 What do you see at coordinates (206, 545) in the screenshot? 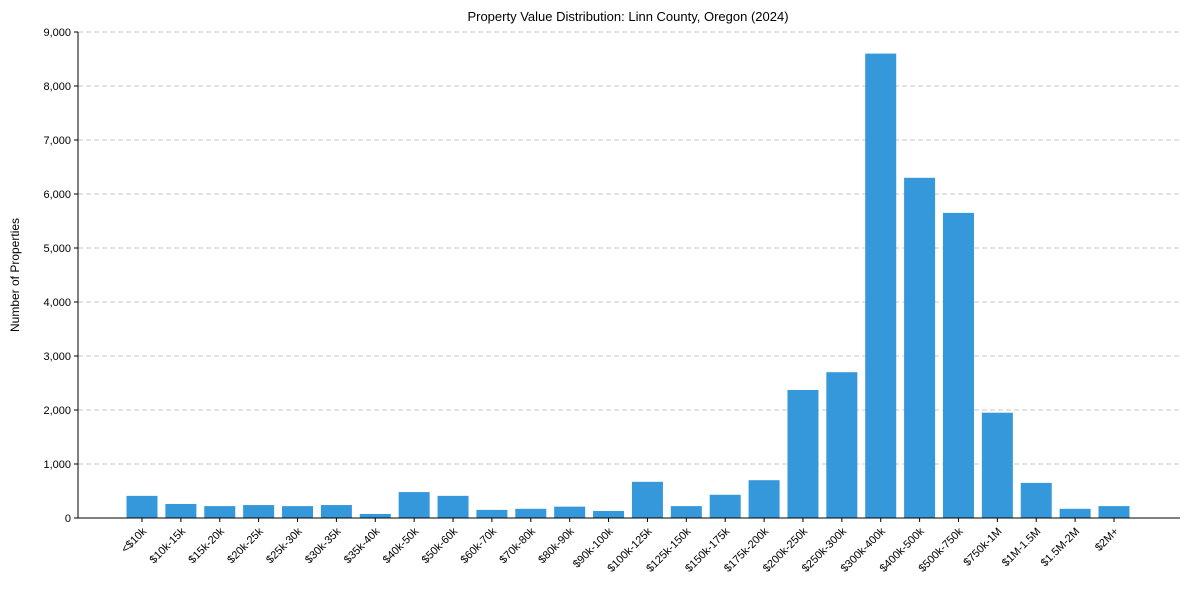
I see `x-tick-label: $15k-20k` at bounding box center [206, 545].